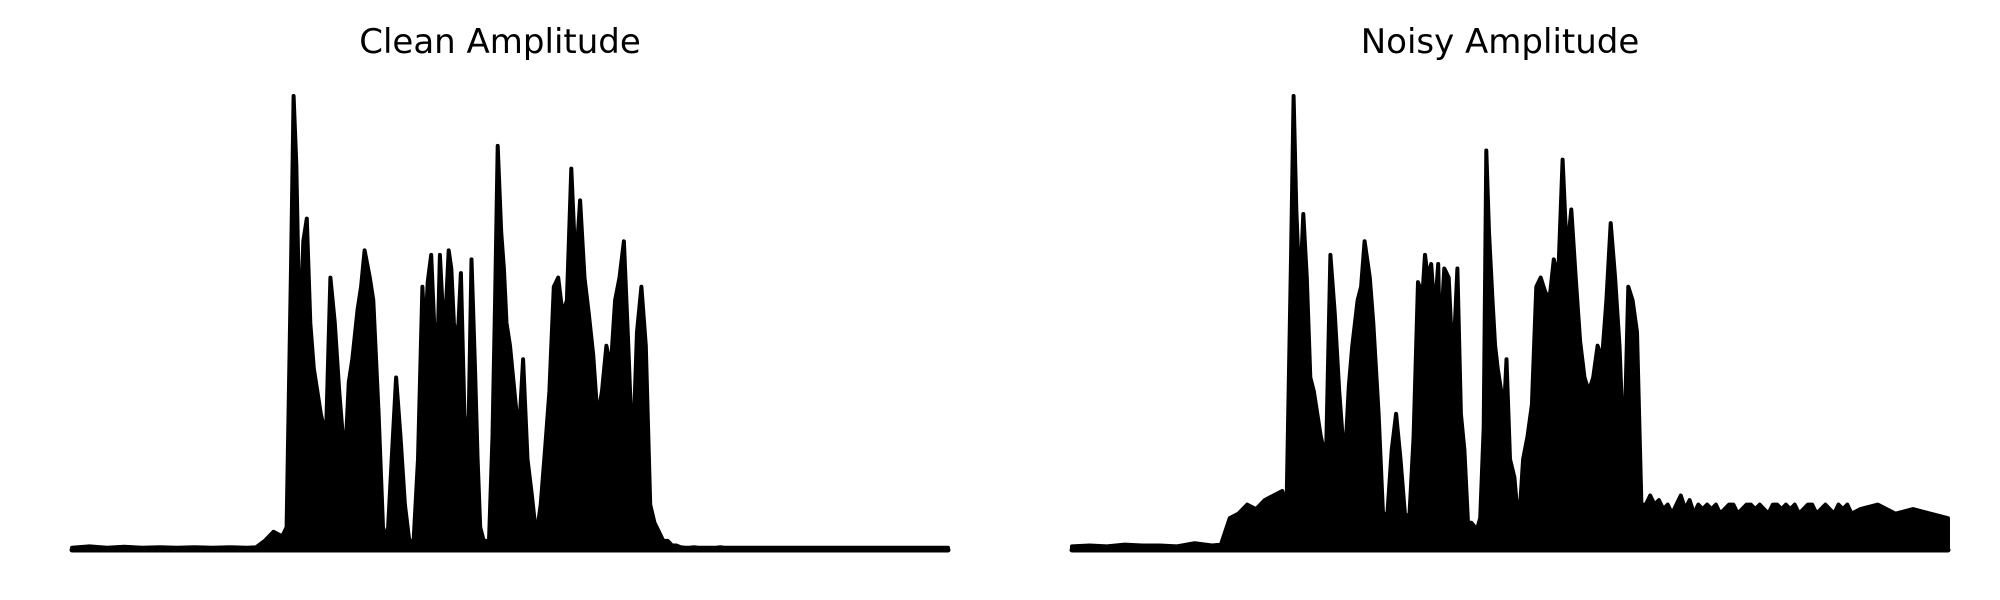 The height and width of the screenshot is (600, 2000). I want to click on chart-title-clean: Clean Amplitude, so click(500, 42).